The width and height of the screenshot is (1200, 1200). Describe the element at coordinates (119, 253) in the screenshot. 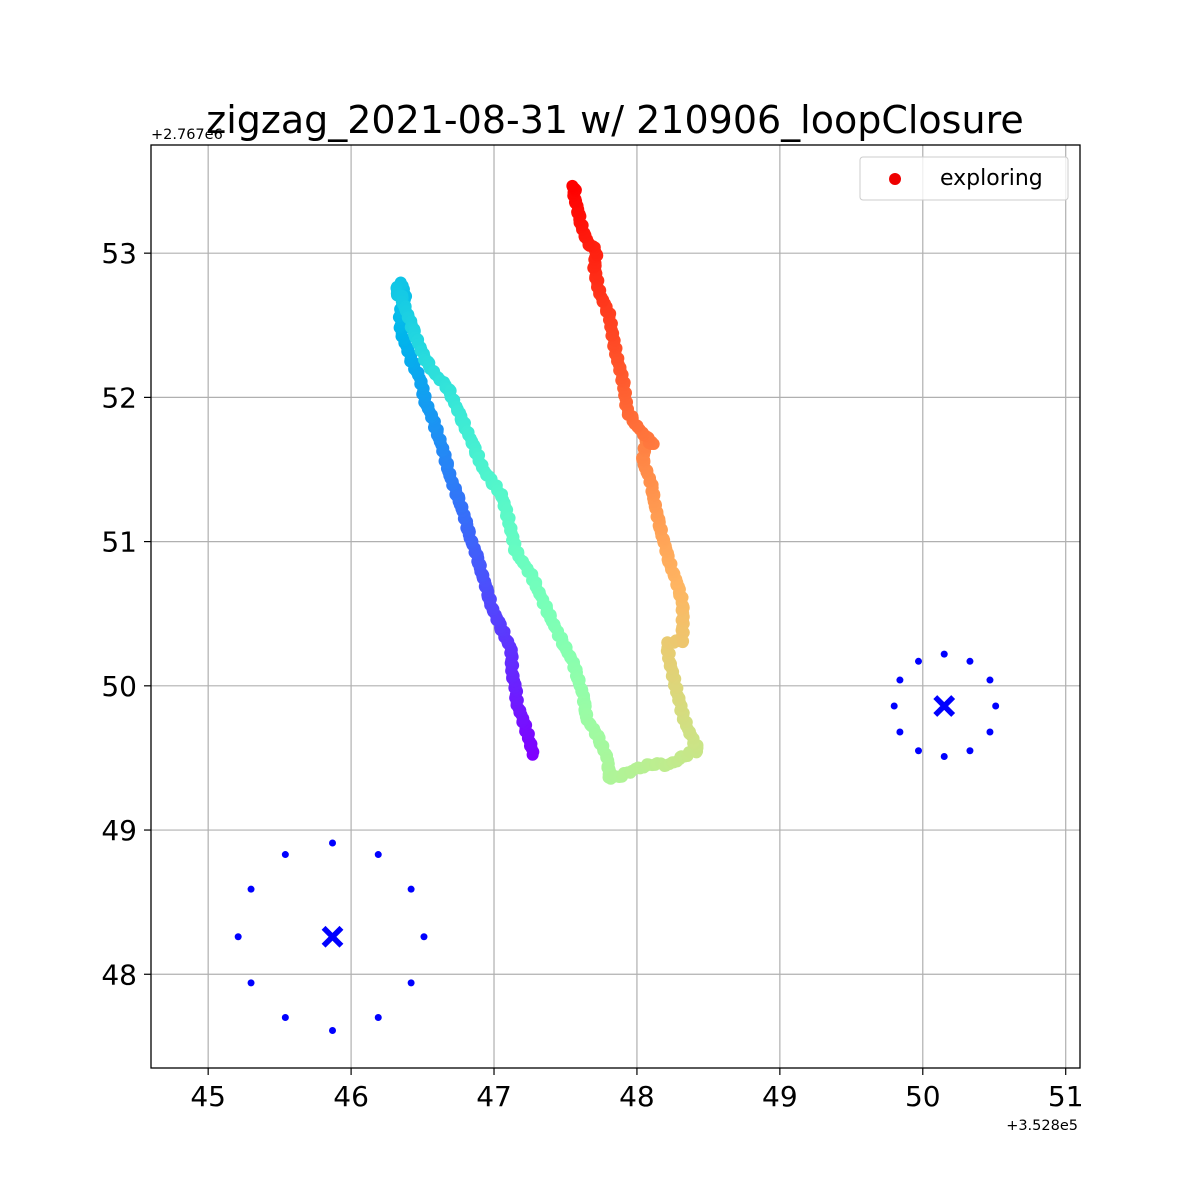

I see `y-tick-label: 53` at that location.